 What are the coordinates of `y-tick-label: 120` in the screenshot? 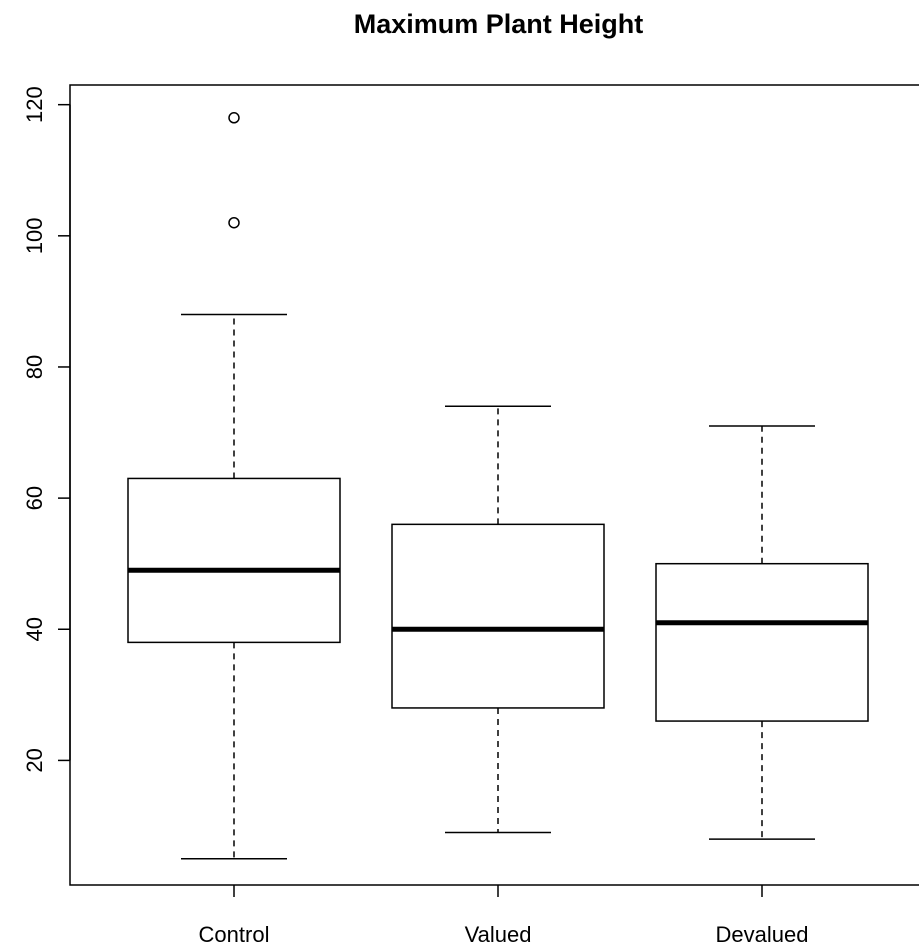 It's located at (34, 104).